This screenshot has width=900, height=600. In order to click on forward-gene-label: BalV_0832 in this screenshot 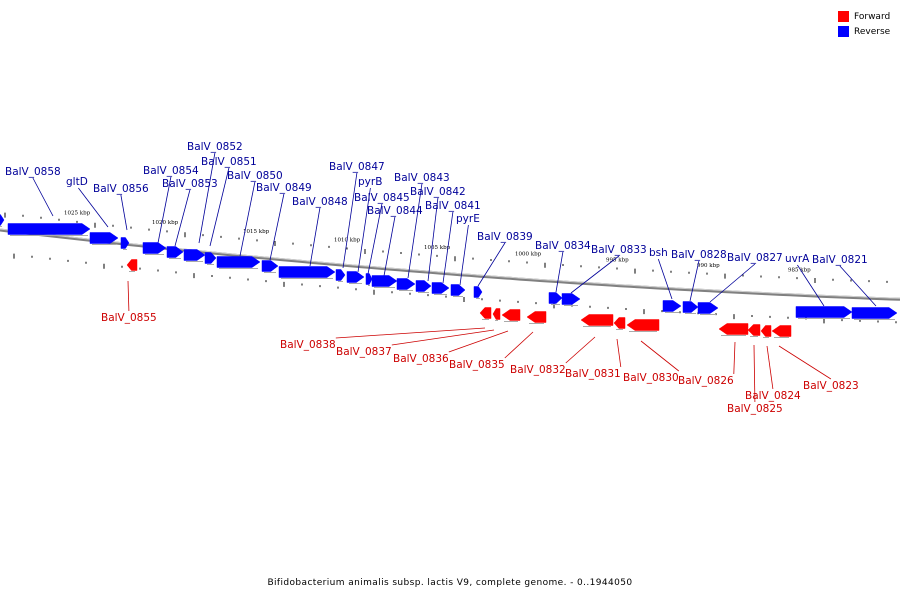, I will do `click(538, 370)`.